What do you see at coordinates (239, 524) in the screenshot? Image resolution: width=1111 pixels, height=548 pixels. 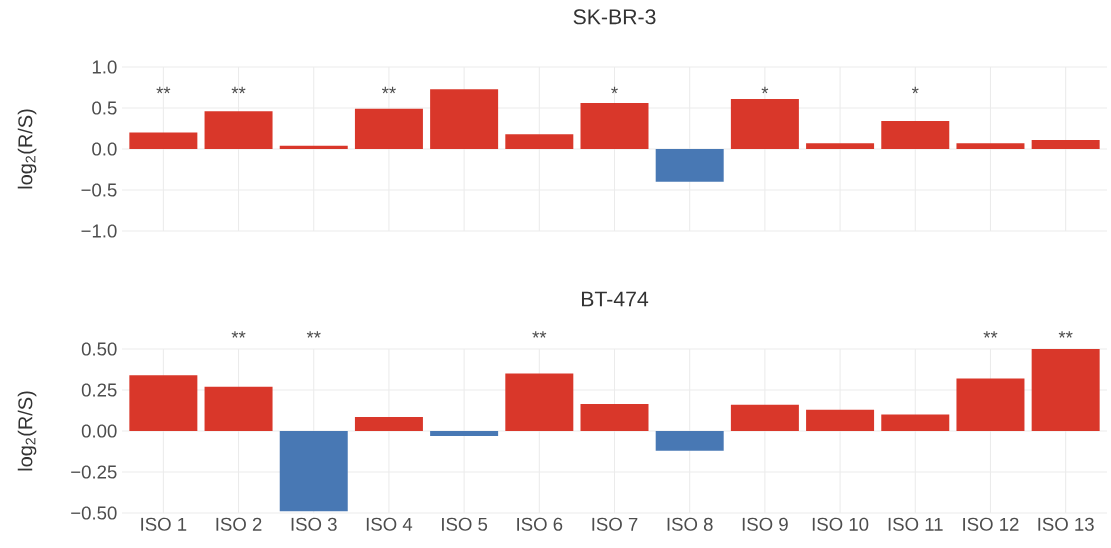 I see `x-tick-label: ISO 2` at bounding box center [239, 524].